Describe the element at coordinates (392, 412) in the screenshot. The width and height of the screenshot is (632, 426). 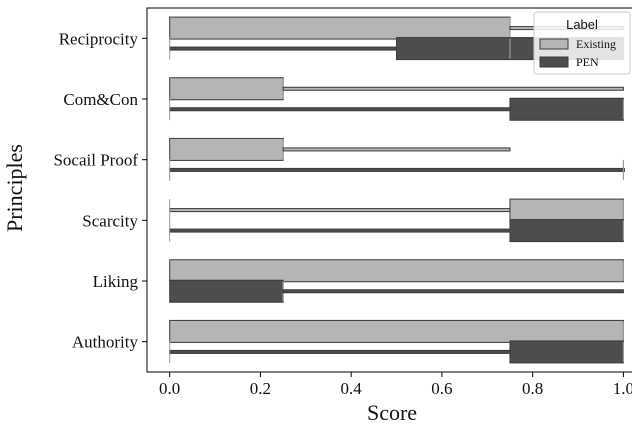
I see `x-axis-title: Score` at that location.